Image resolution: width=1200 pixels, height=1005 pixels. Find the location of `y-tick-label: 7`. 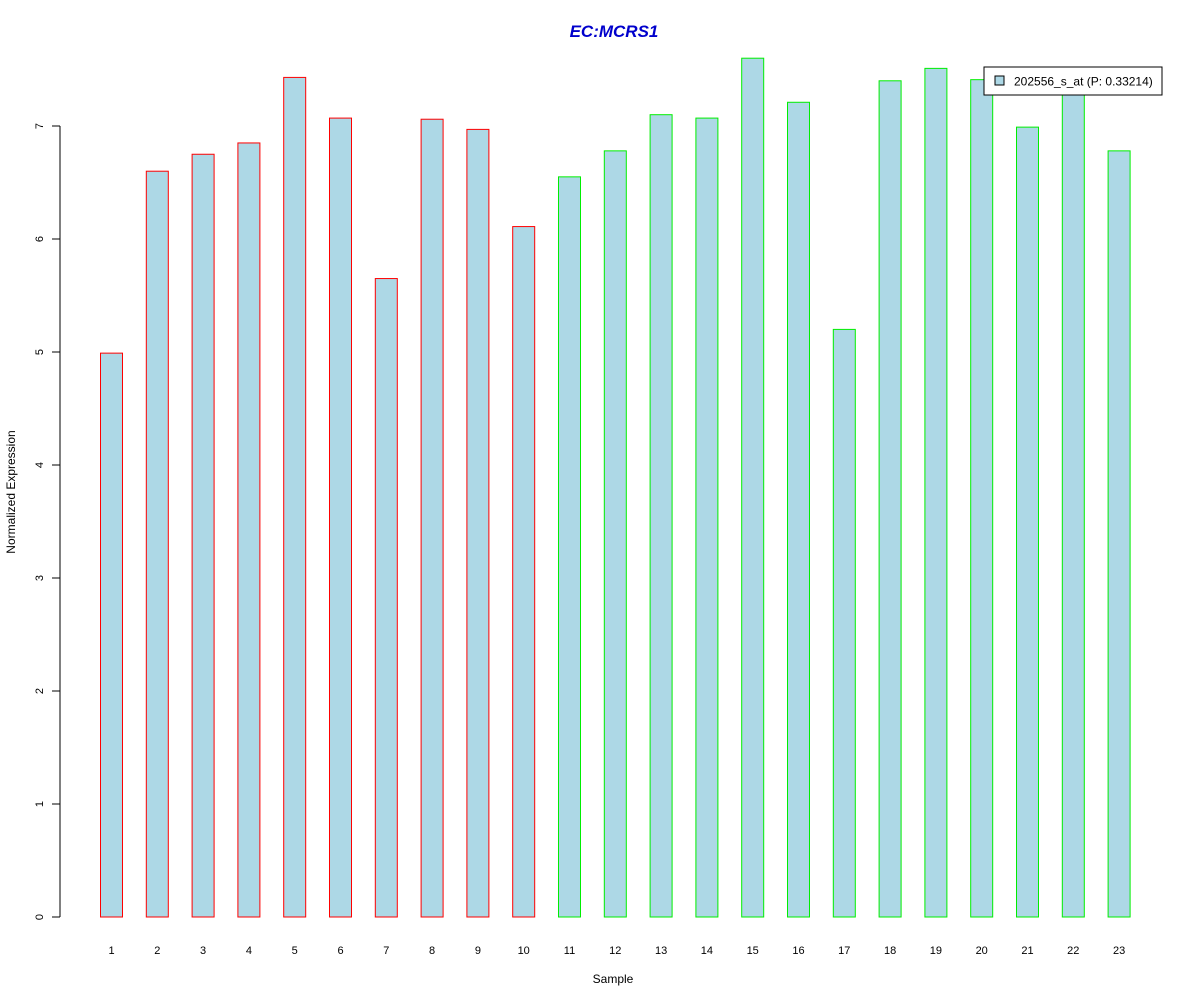

y-tick-label: 7 is located at coordinates (40, 126).